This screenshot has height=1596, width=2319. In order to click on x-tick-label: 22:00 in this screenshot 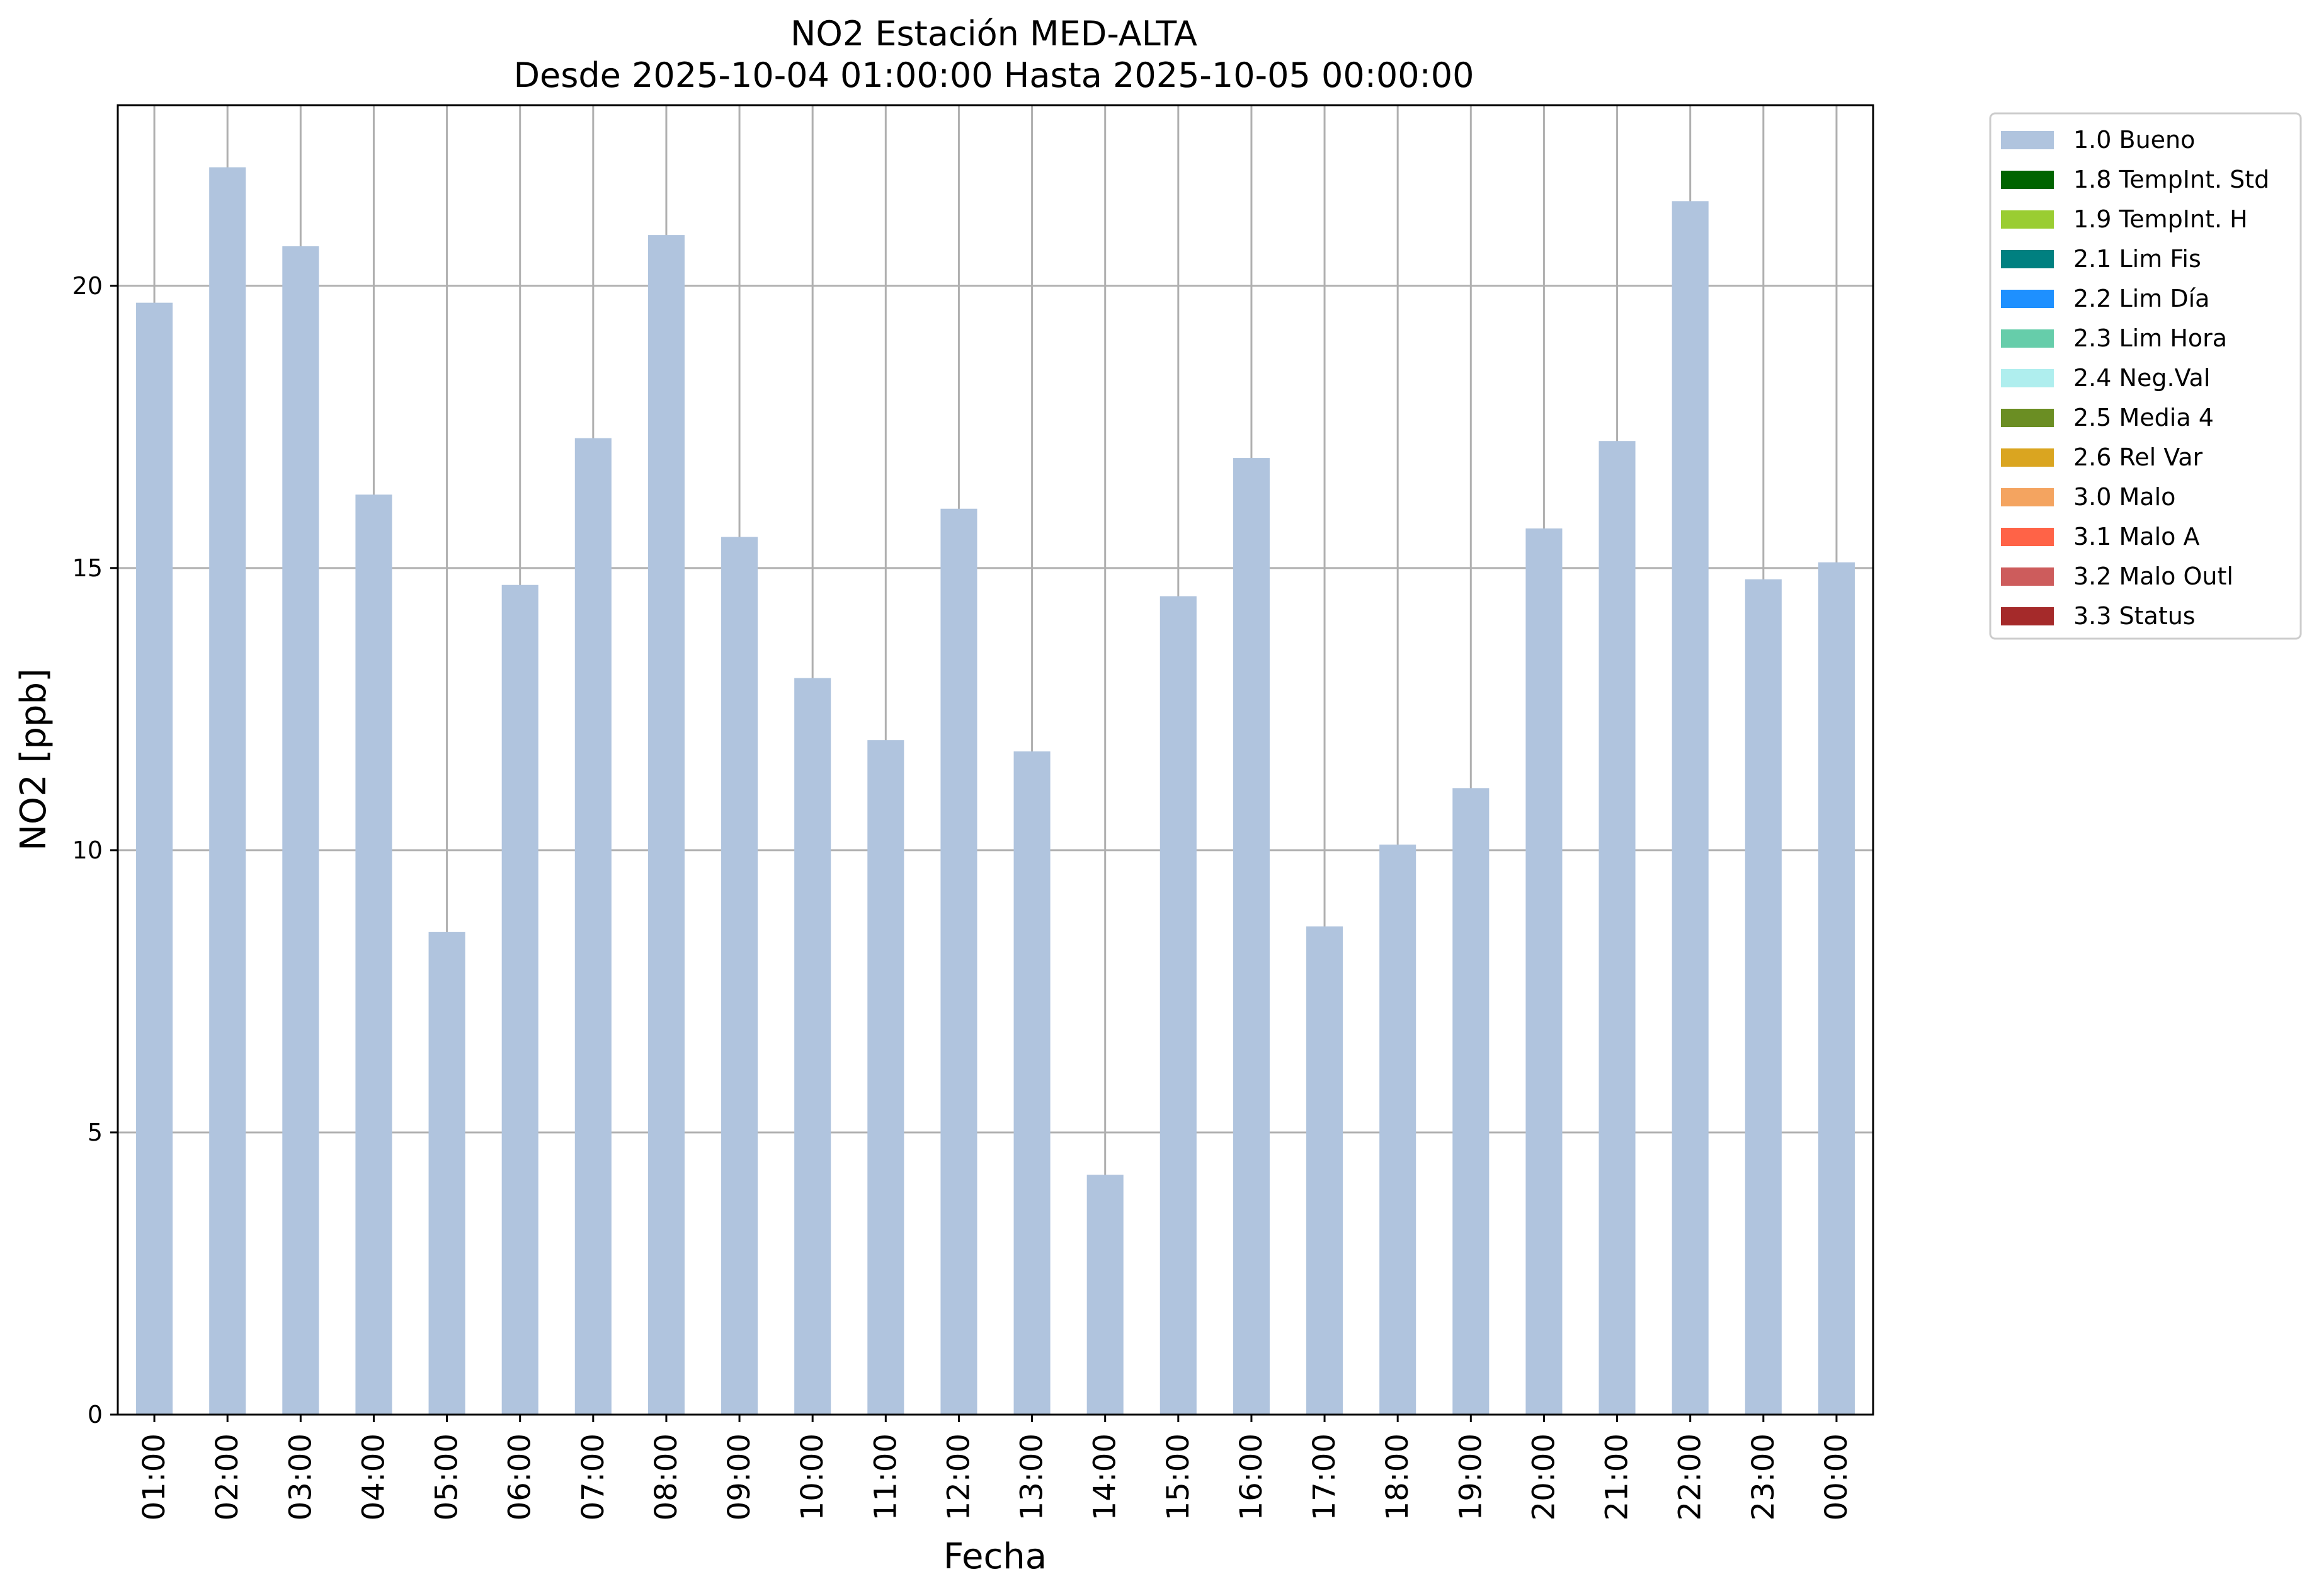, I will do `click(1690, 1477)`.